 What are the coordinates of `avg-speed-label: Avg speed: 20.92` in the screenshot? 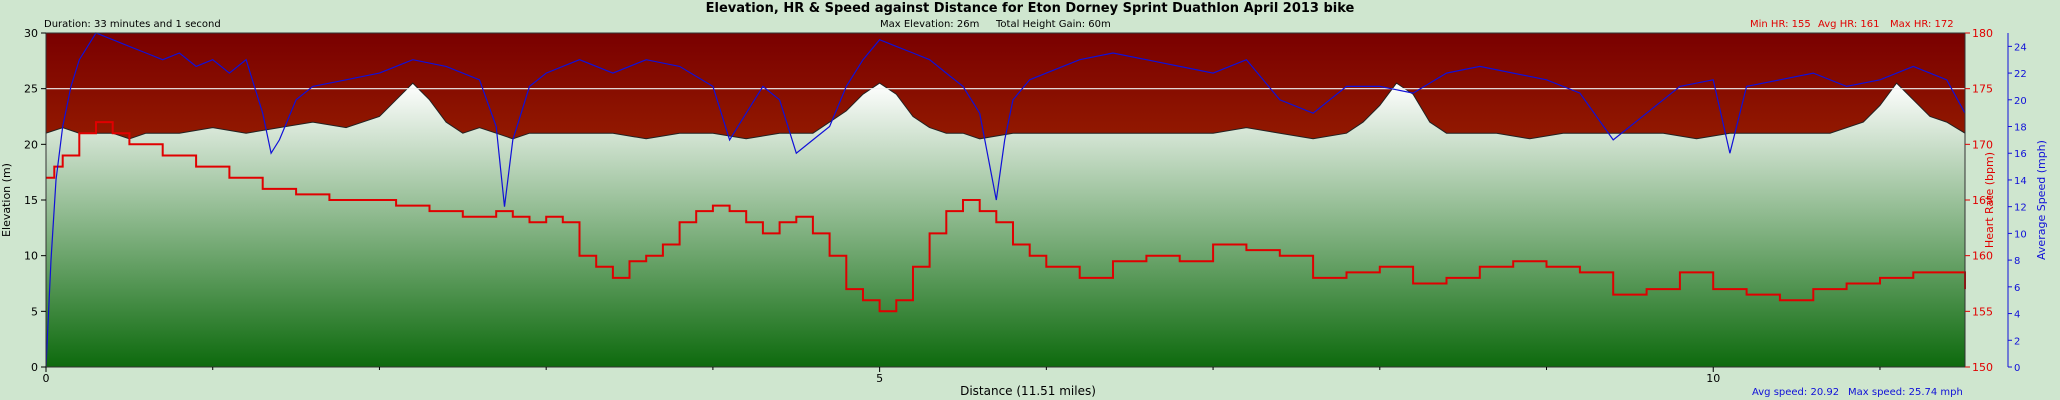 It's located at (1795, 392).